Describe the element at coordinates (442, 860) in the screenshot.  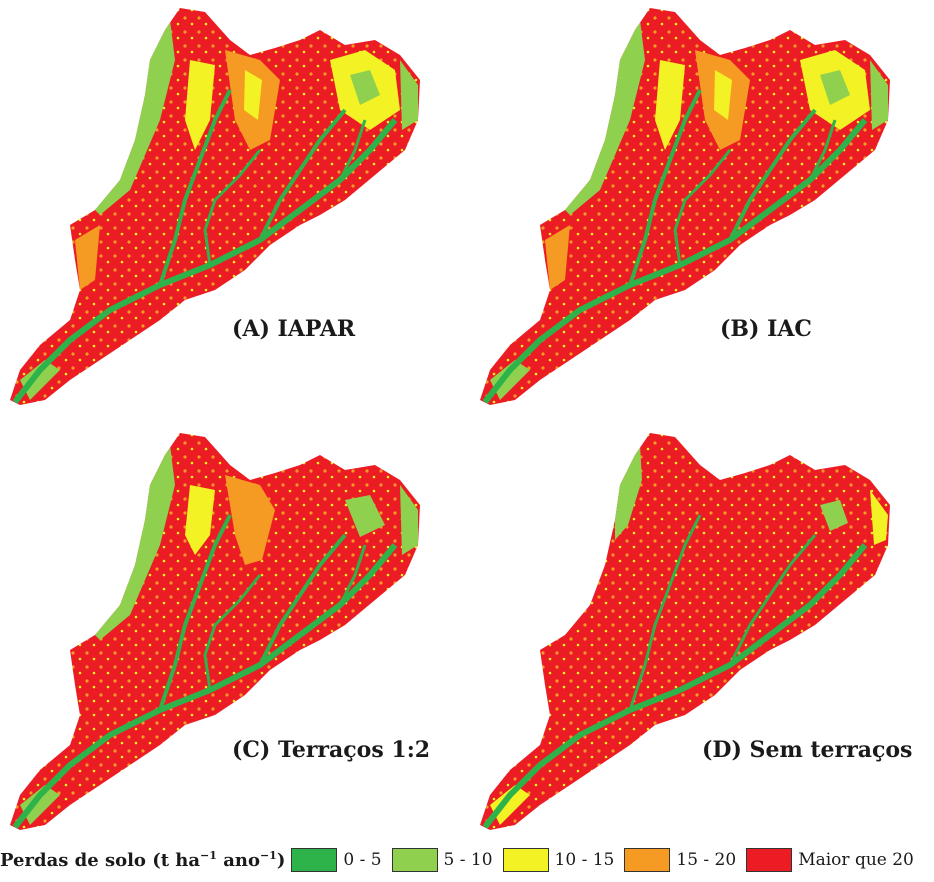
I see `legend-item: 5 - 10` at that location.